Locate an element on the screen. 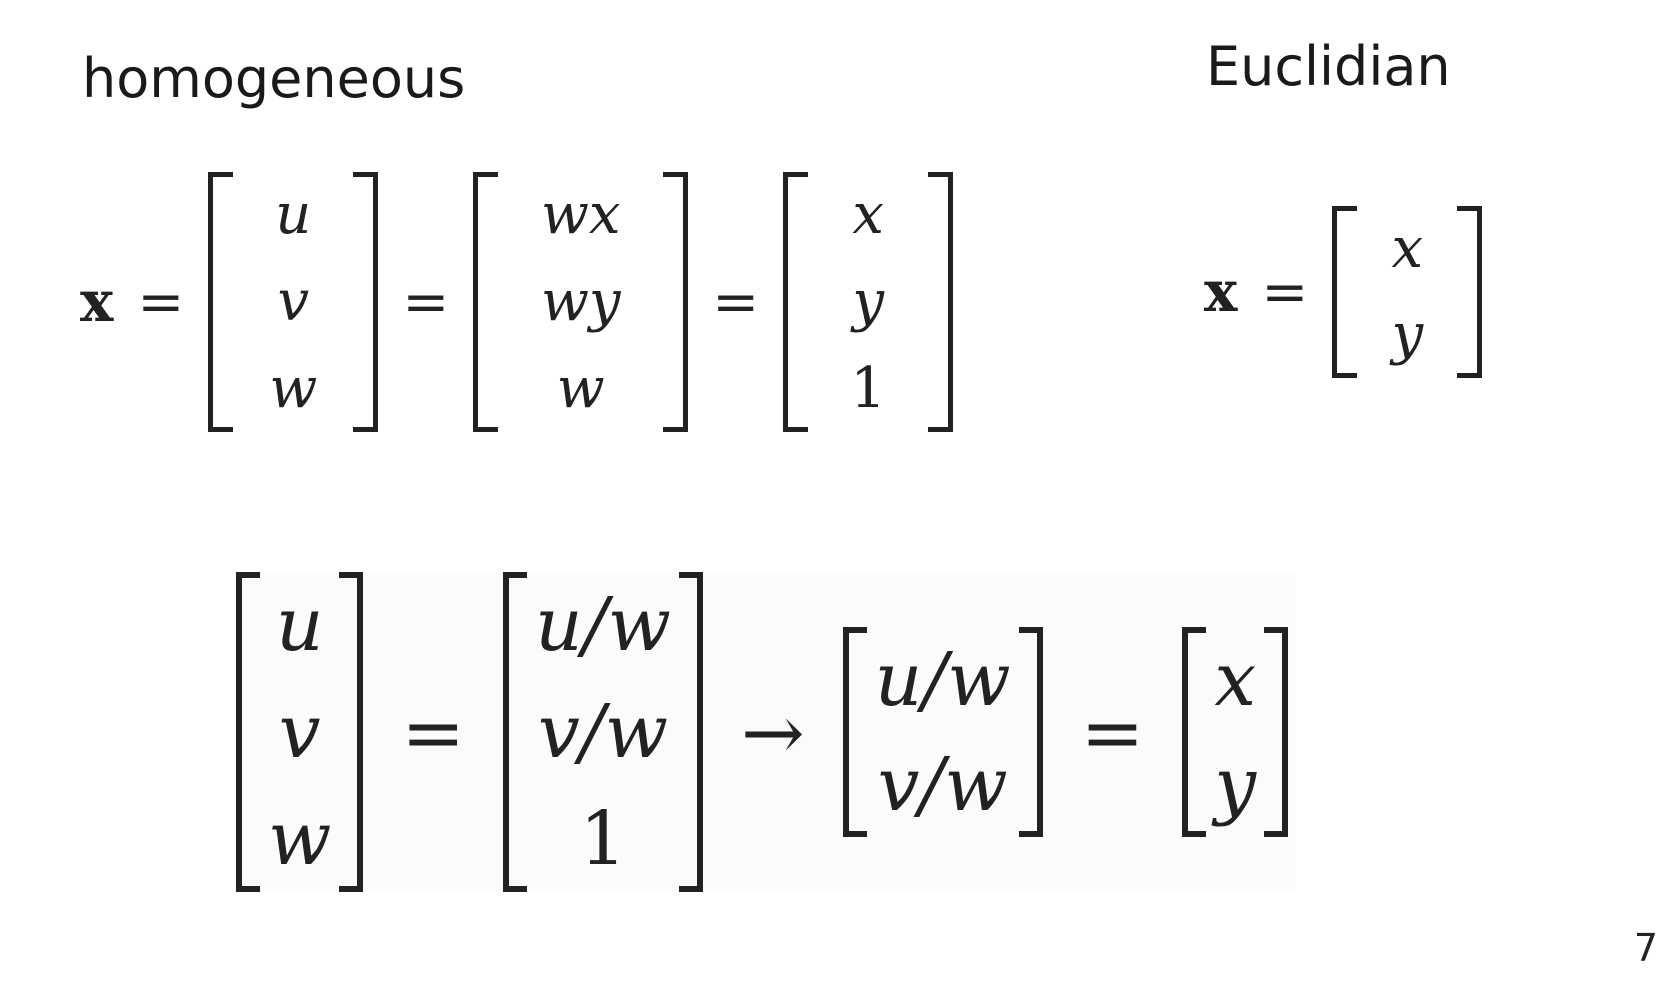 The image size is (1680, 1000). homogeneous-vector-uvw: u v w is located at coordinates (293, 302).